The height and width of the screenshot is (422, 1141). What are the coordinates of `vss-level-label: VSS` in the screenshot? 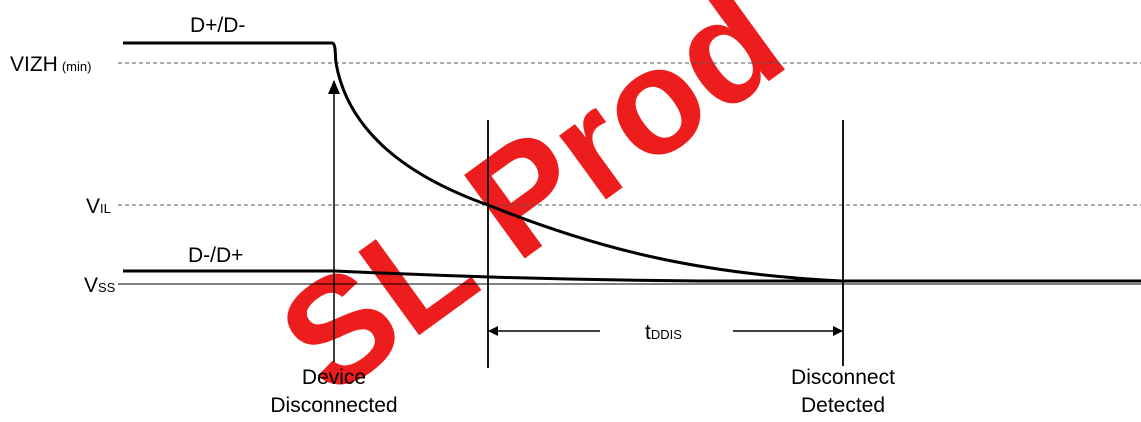 It's located at (100, 285).